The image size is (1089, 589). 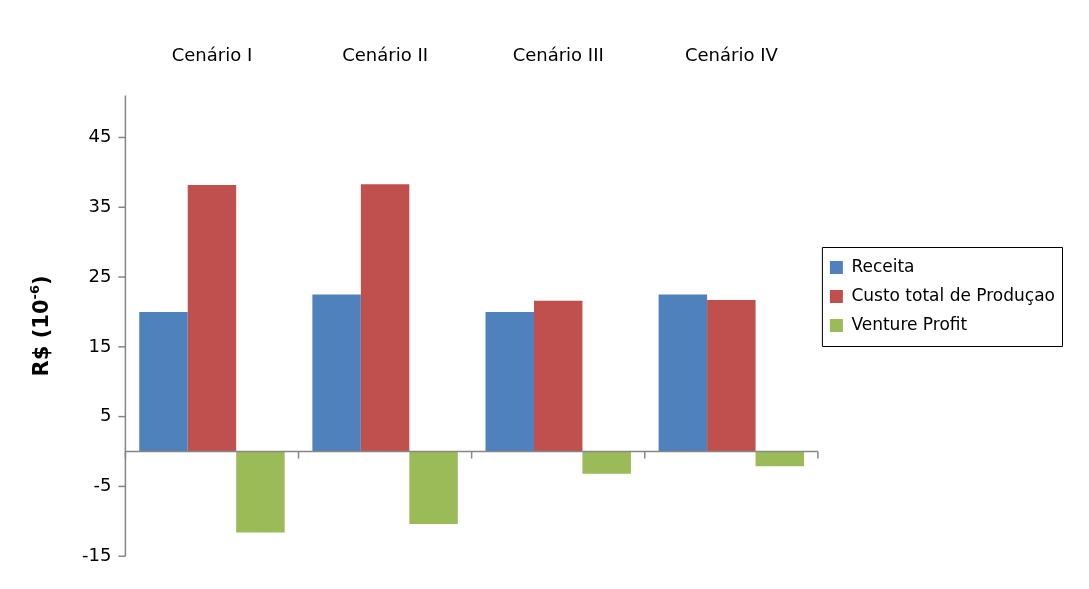 What do you see at coordinates (100, 205) in the screenshot?
I see `y-tick-label: 35` at bounding box center [100, 205].